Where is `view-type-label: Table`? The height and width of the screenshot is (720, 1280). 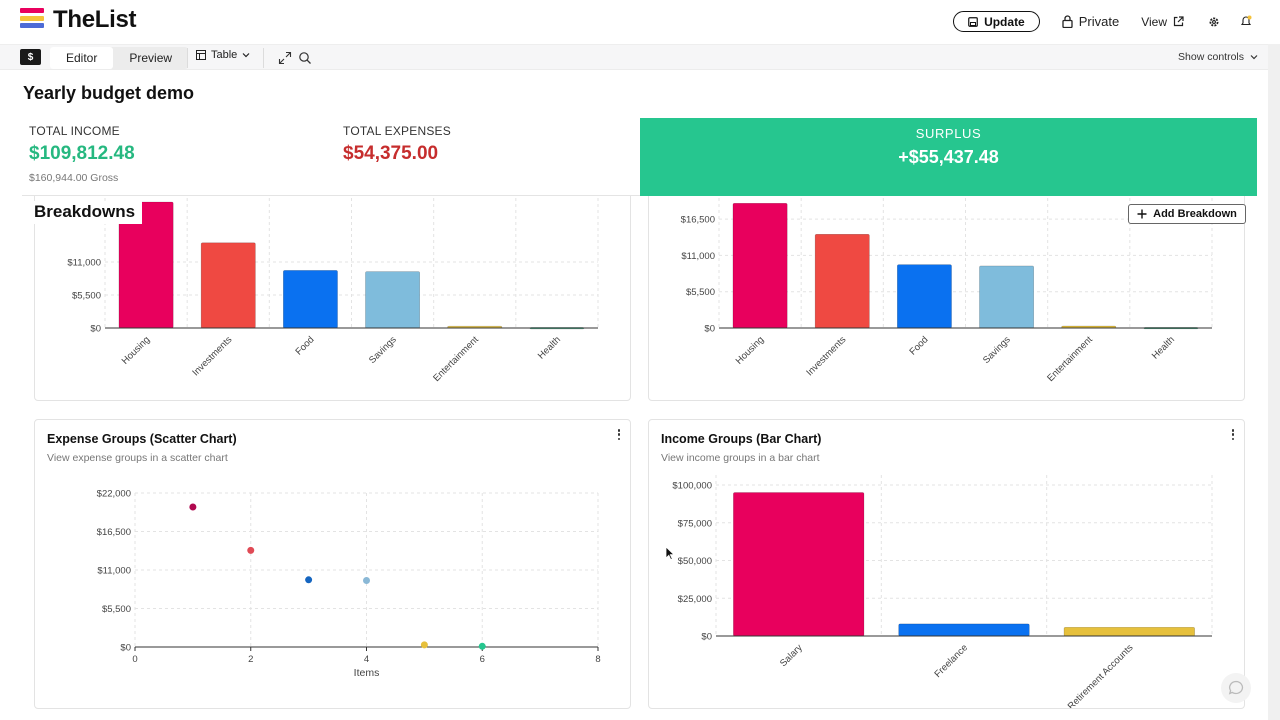
view-type-label: Table is located at coordinates (224, 55).